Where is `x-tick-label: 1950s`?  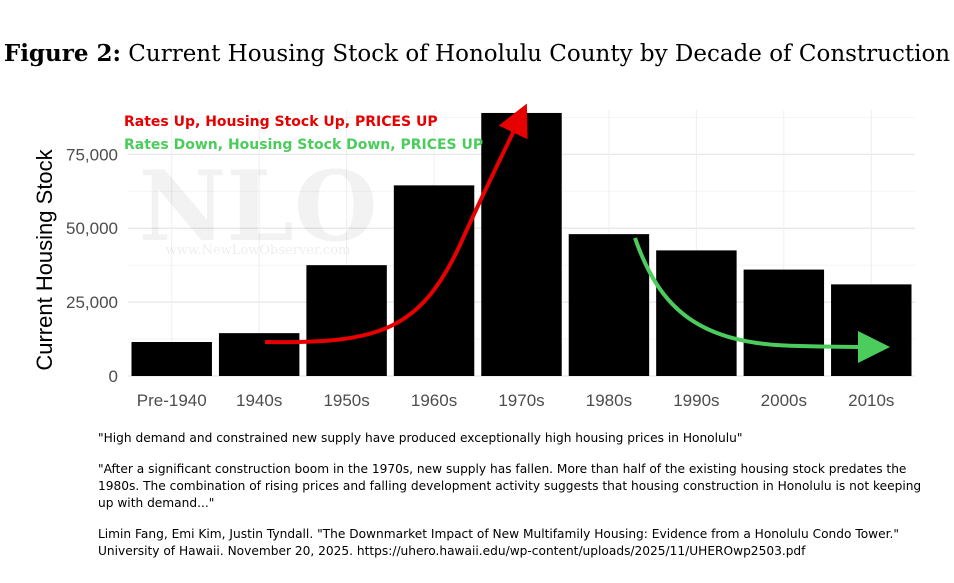 x-tick-label: 1950s is located at coordinates (346, 400).